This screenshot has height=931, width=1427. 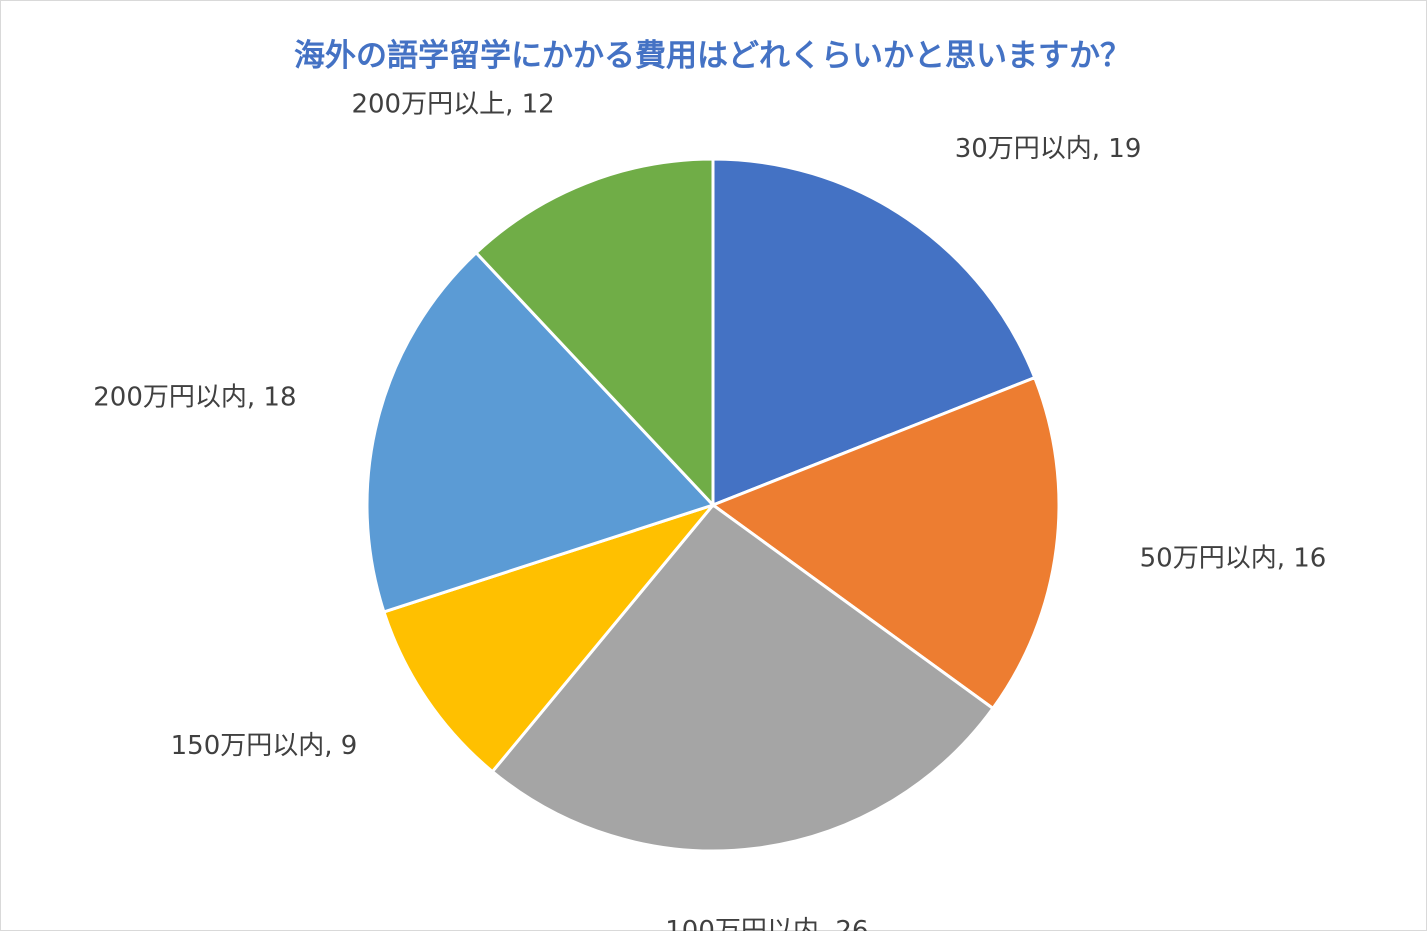 I want to click on data-label-5: 200万円以内, 18, so click(x=194, y=398).